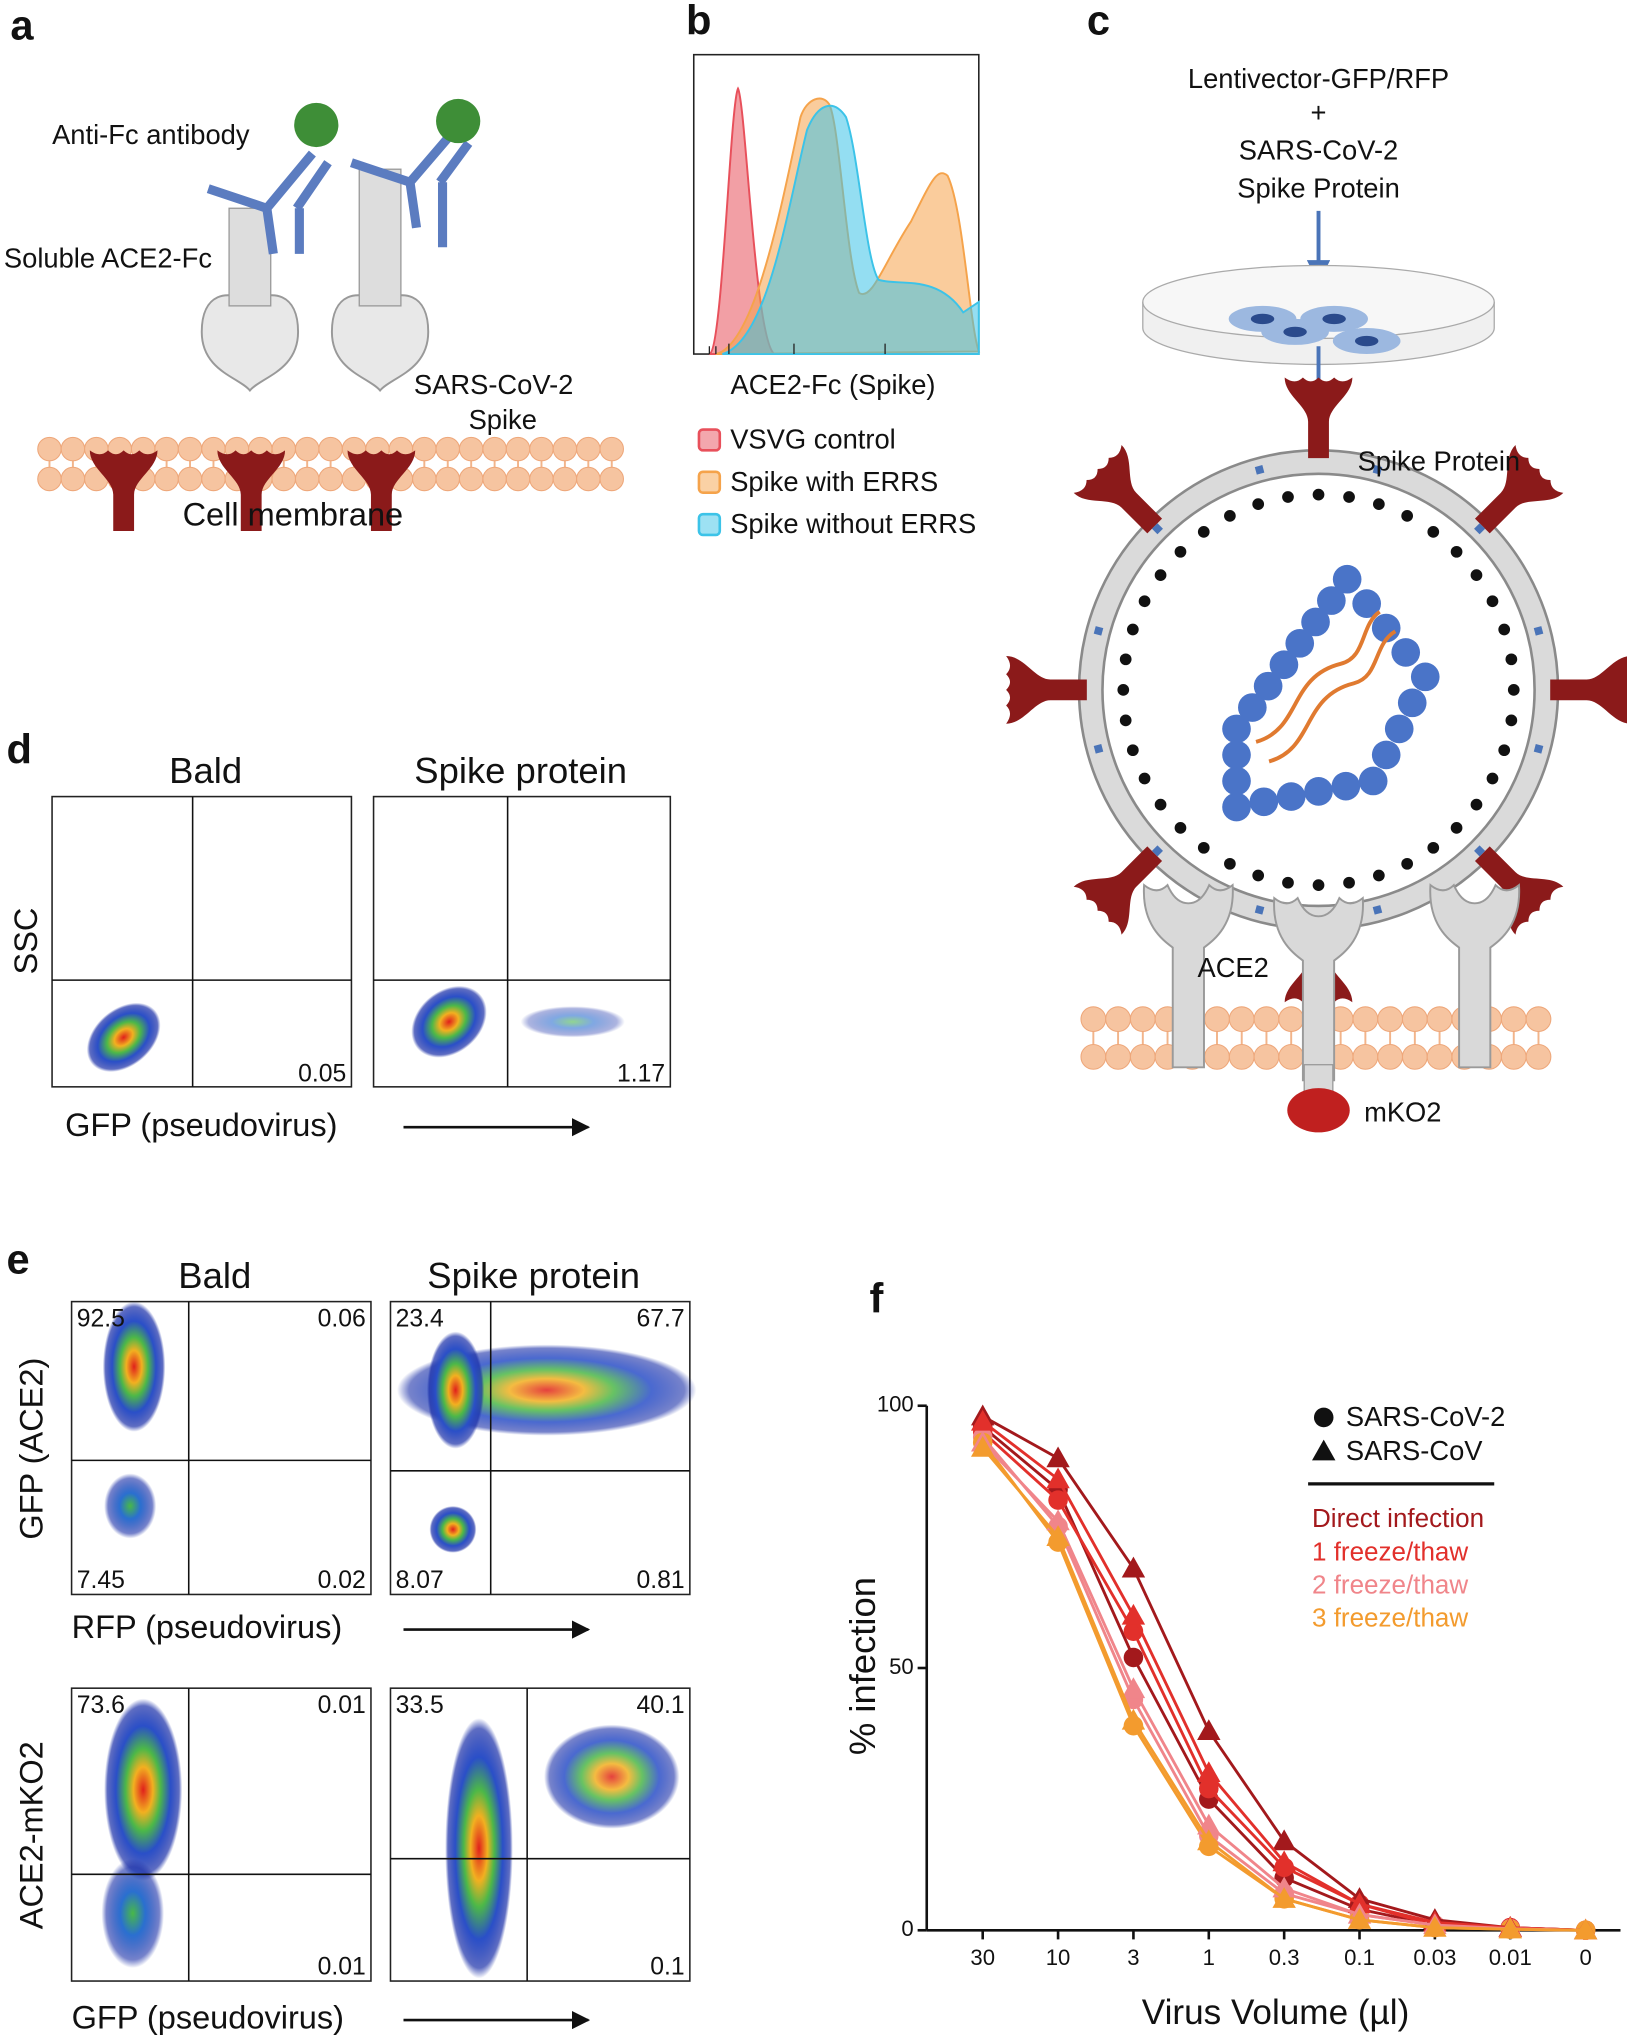 The height and width of the screenshot is (2043, 1627). I want to click on quadrant-value: 7.45, so click(101, 1580).